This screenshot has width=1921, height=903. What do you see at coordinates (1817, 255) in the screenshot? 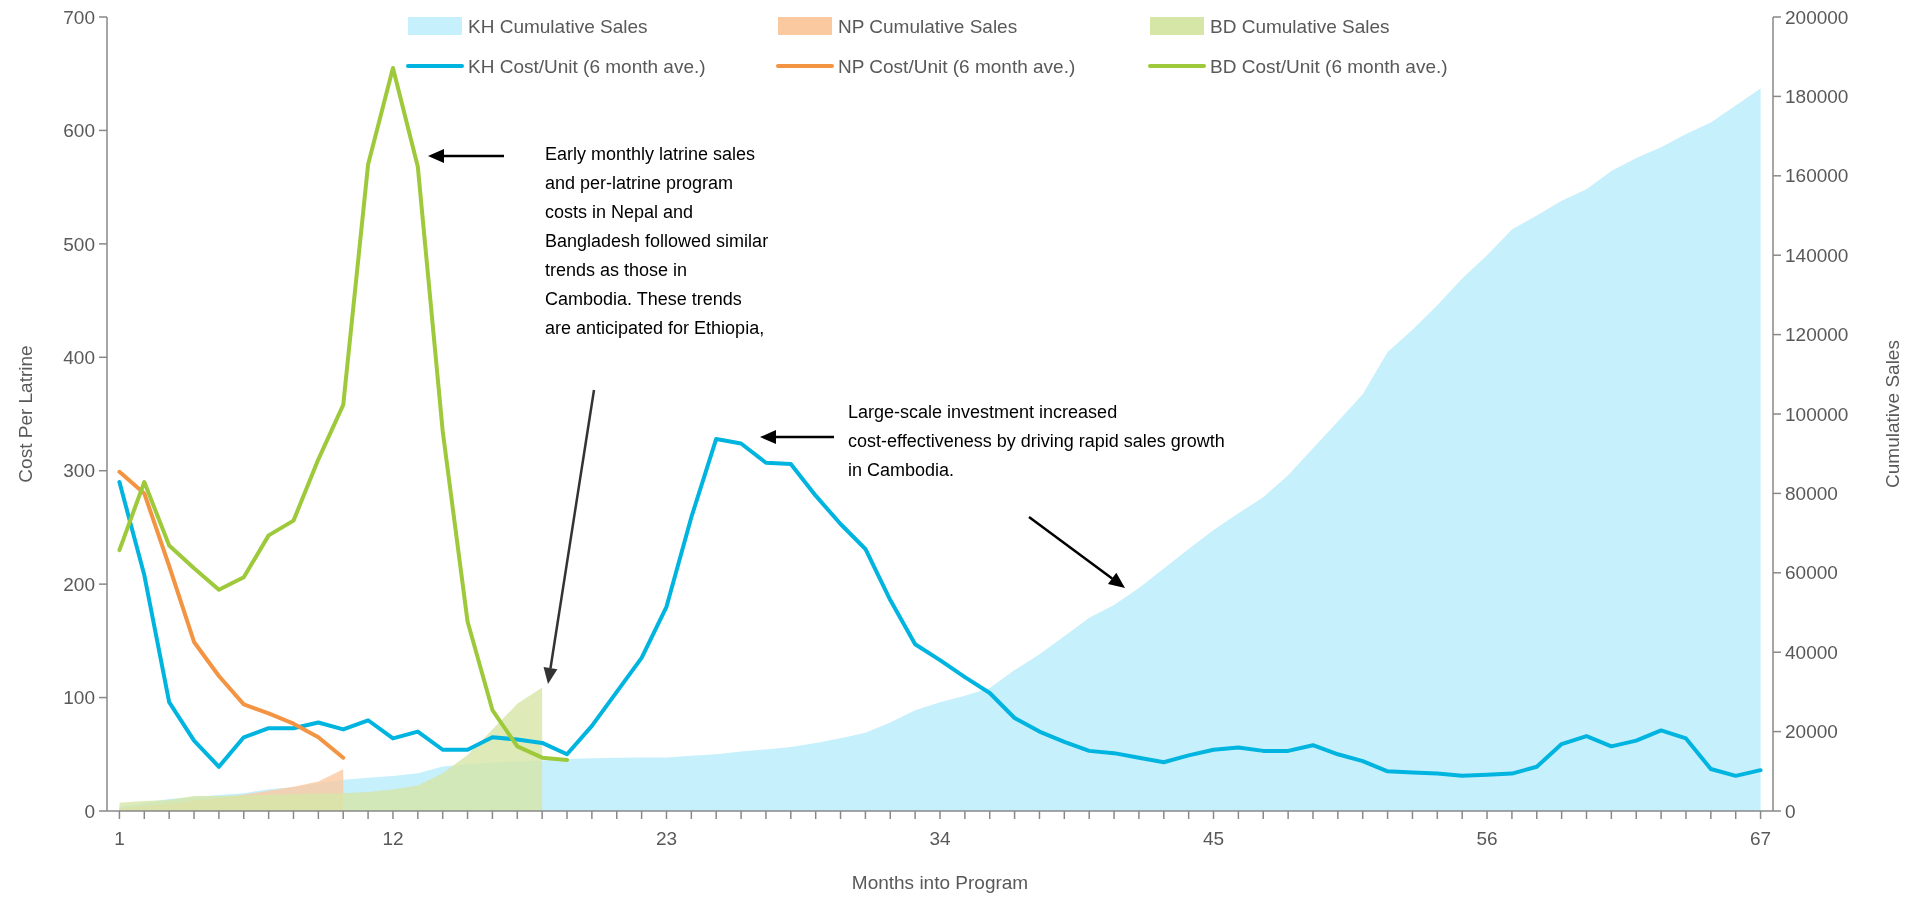
I see `y2-tick-label: 140000` at bounding box center [1817, 255].